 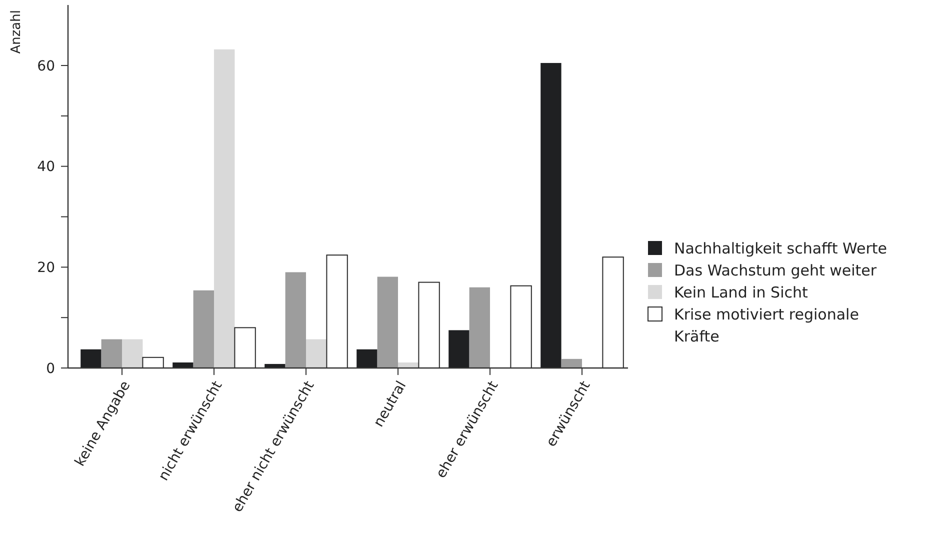 I want to click on y-tick-label: 0, so click(x=50, y=368).